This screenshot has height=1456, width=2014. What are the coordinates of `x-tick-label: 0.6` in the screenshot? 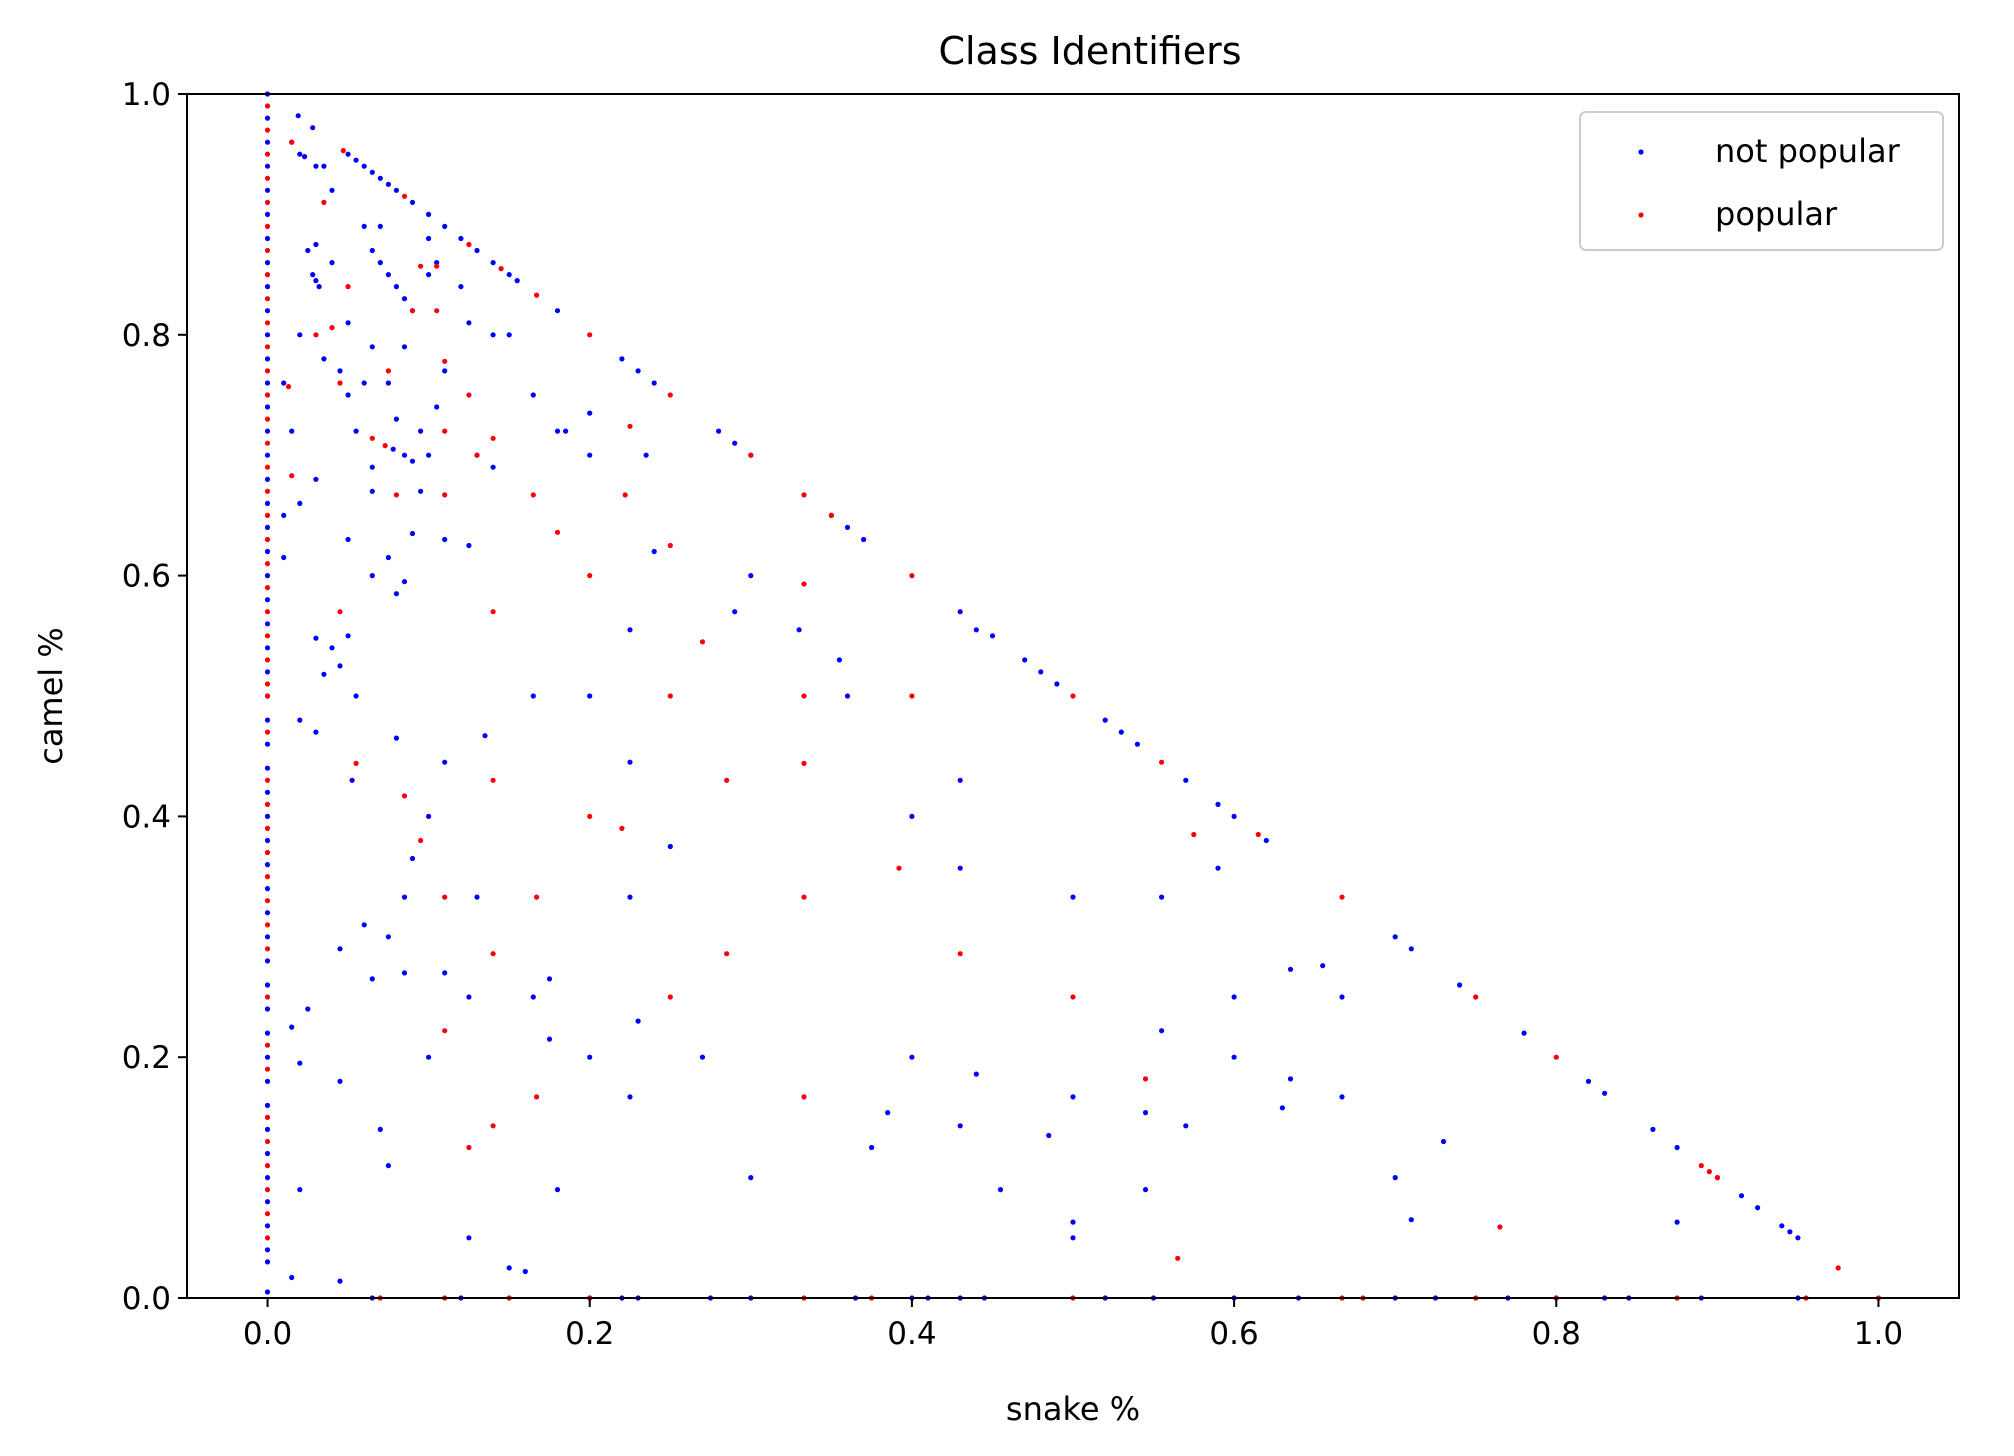 It's located at (1233, 1334).